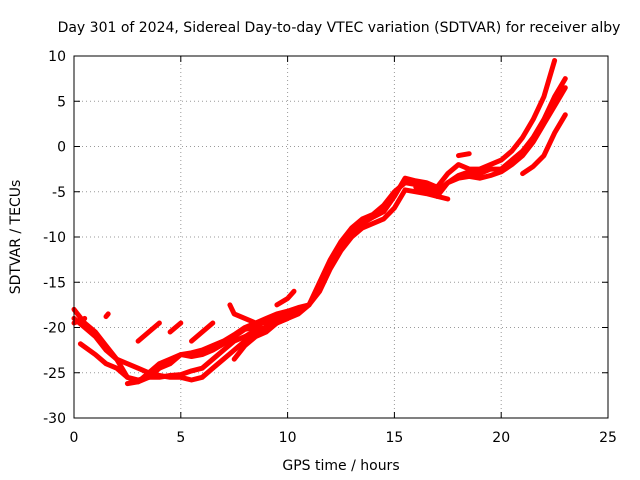 The height and width of the screenshot is (480, 640). I want to click on y-tick-label: 0, so click(61, 148).